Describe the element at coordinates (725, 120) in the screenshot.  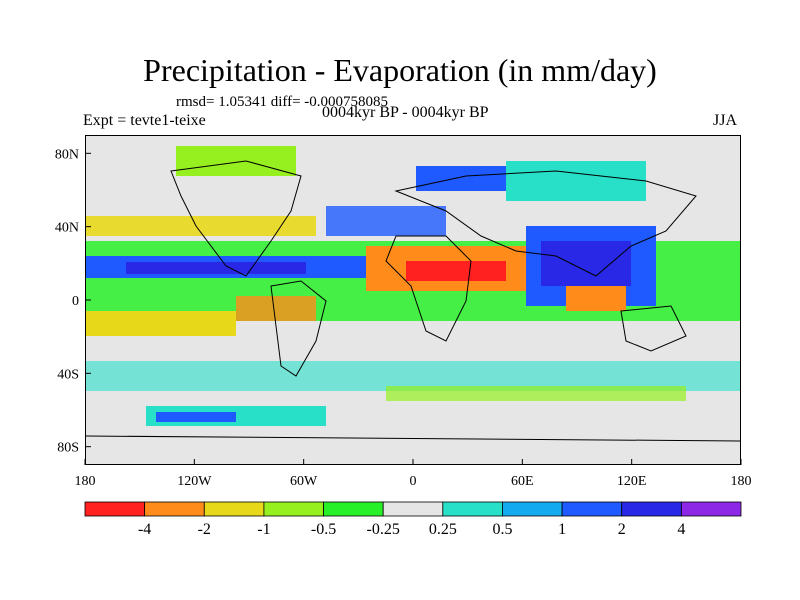
I see `season-label: JJA` at that location.